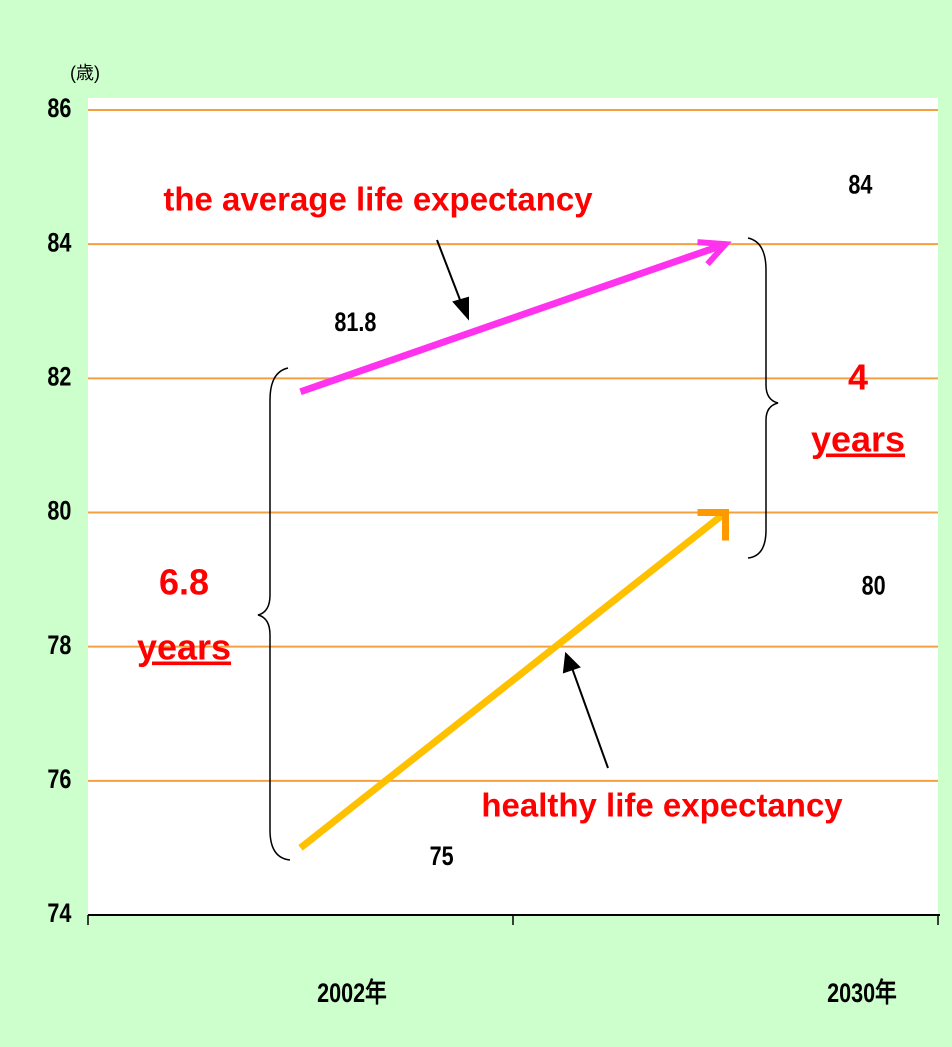  Describe the element at coordinates (59, 243) in the screenshot. I see `y-tick-label: 84` at that location.